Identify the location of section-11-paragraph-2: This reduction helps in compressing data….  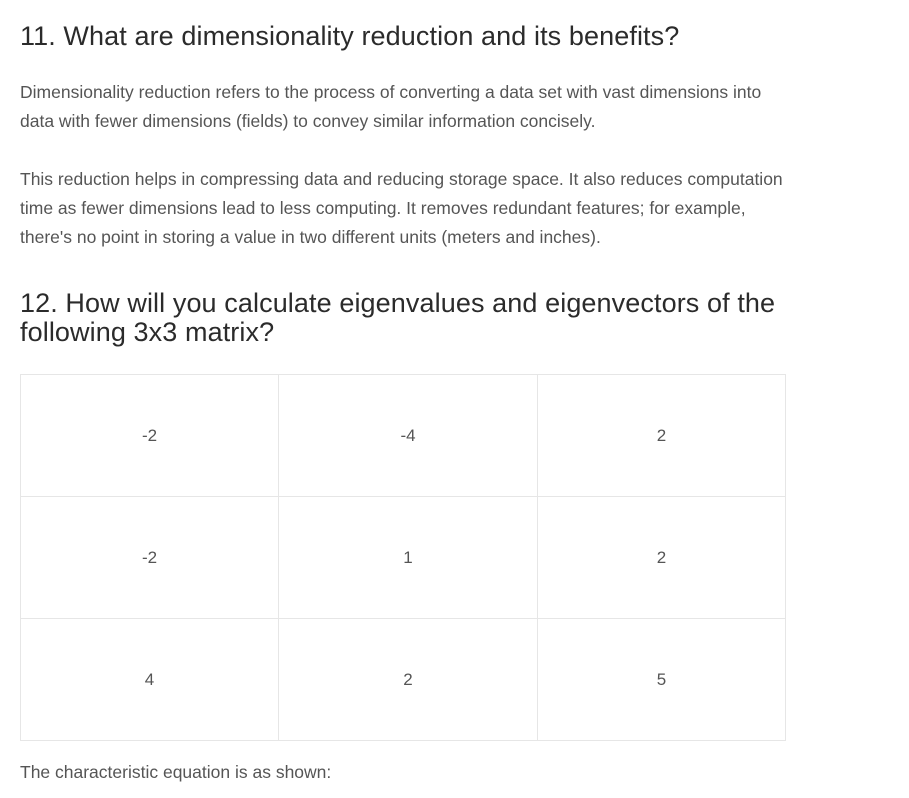
(401, 208).